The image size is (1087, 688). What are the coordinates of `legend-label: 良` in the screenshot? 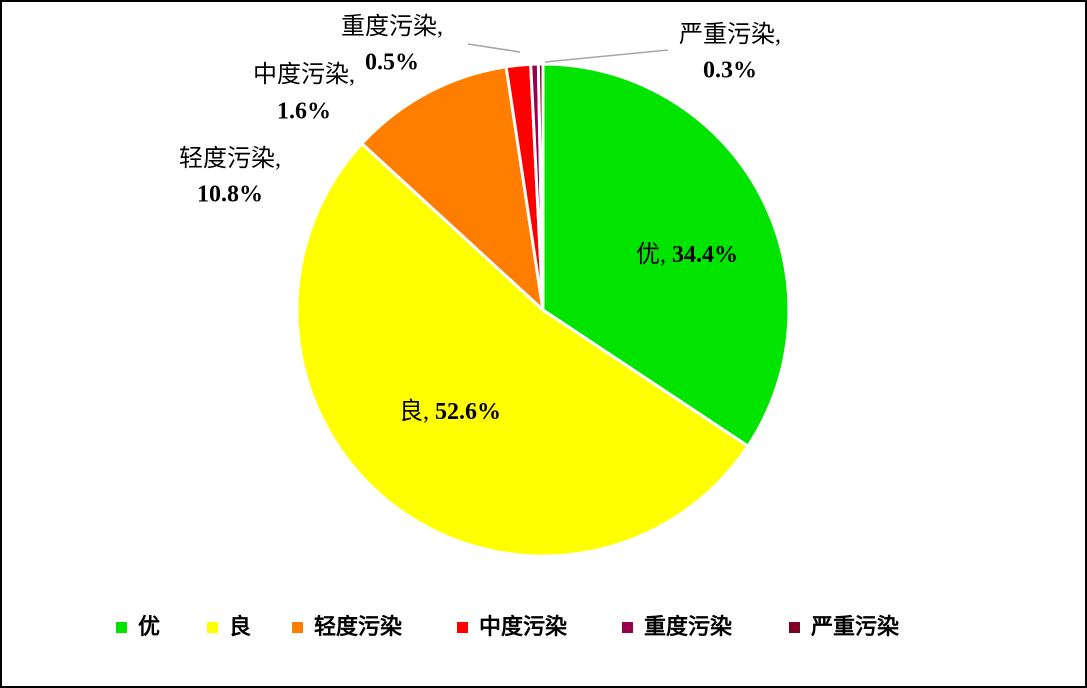 It's located at (240, 627).